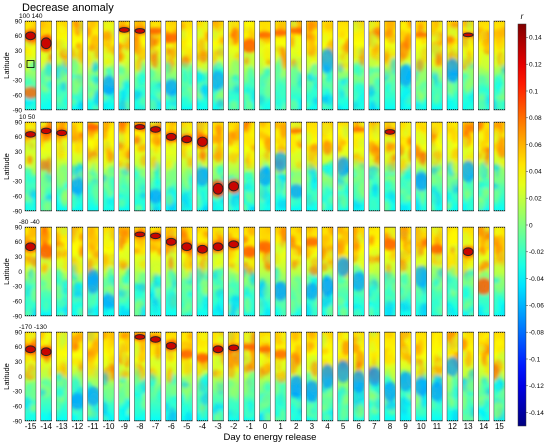 This screenshot has width=550, height=442. I want to click on y-axis-label: Latitude, so click(6, 65).